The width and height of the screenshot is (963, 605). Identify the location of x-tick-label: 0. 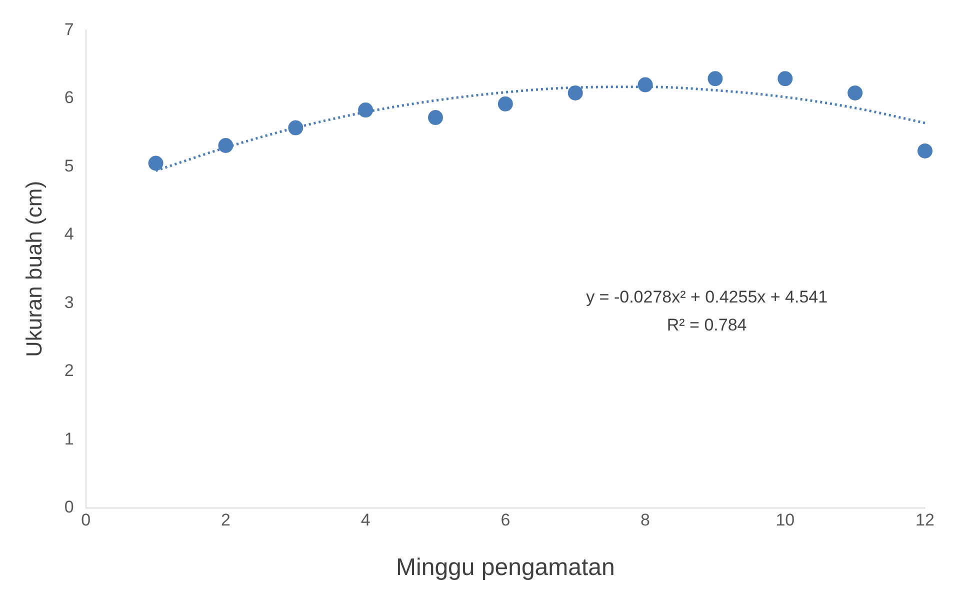
(86, 520).